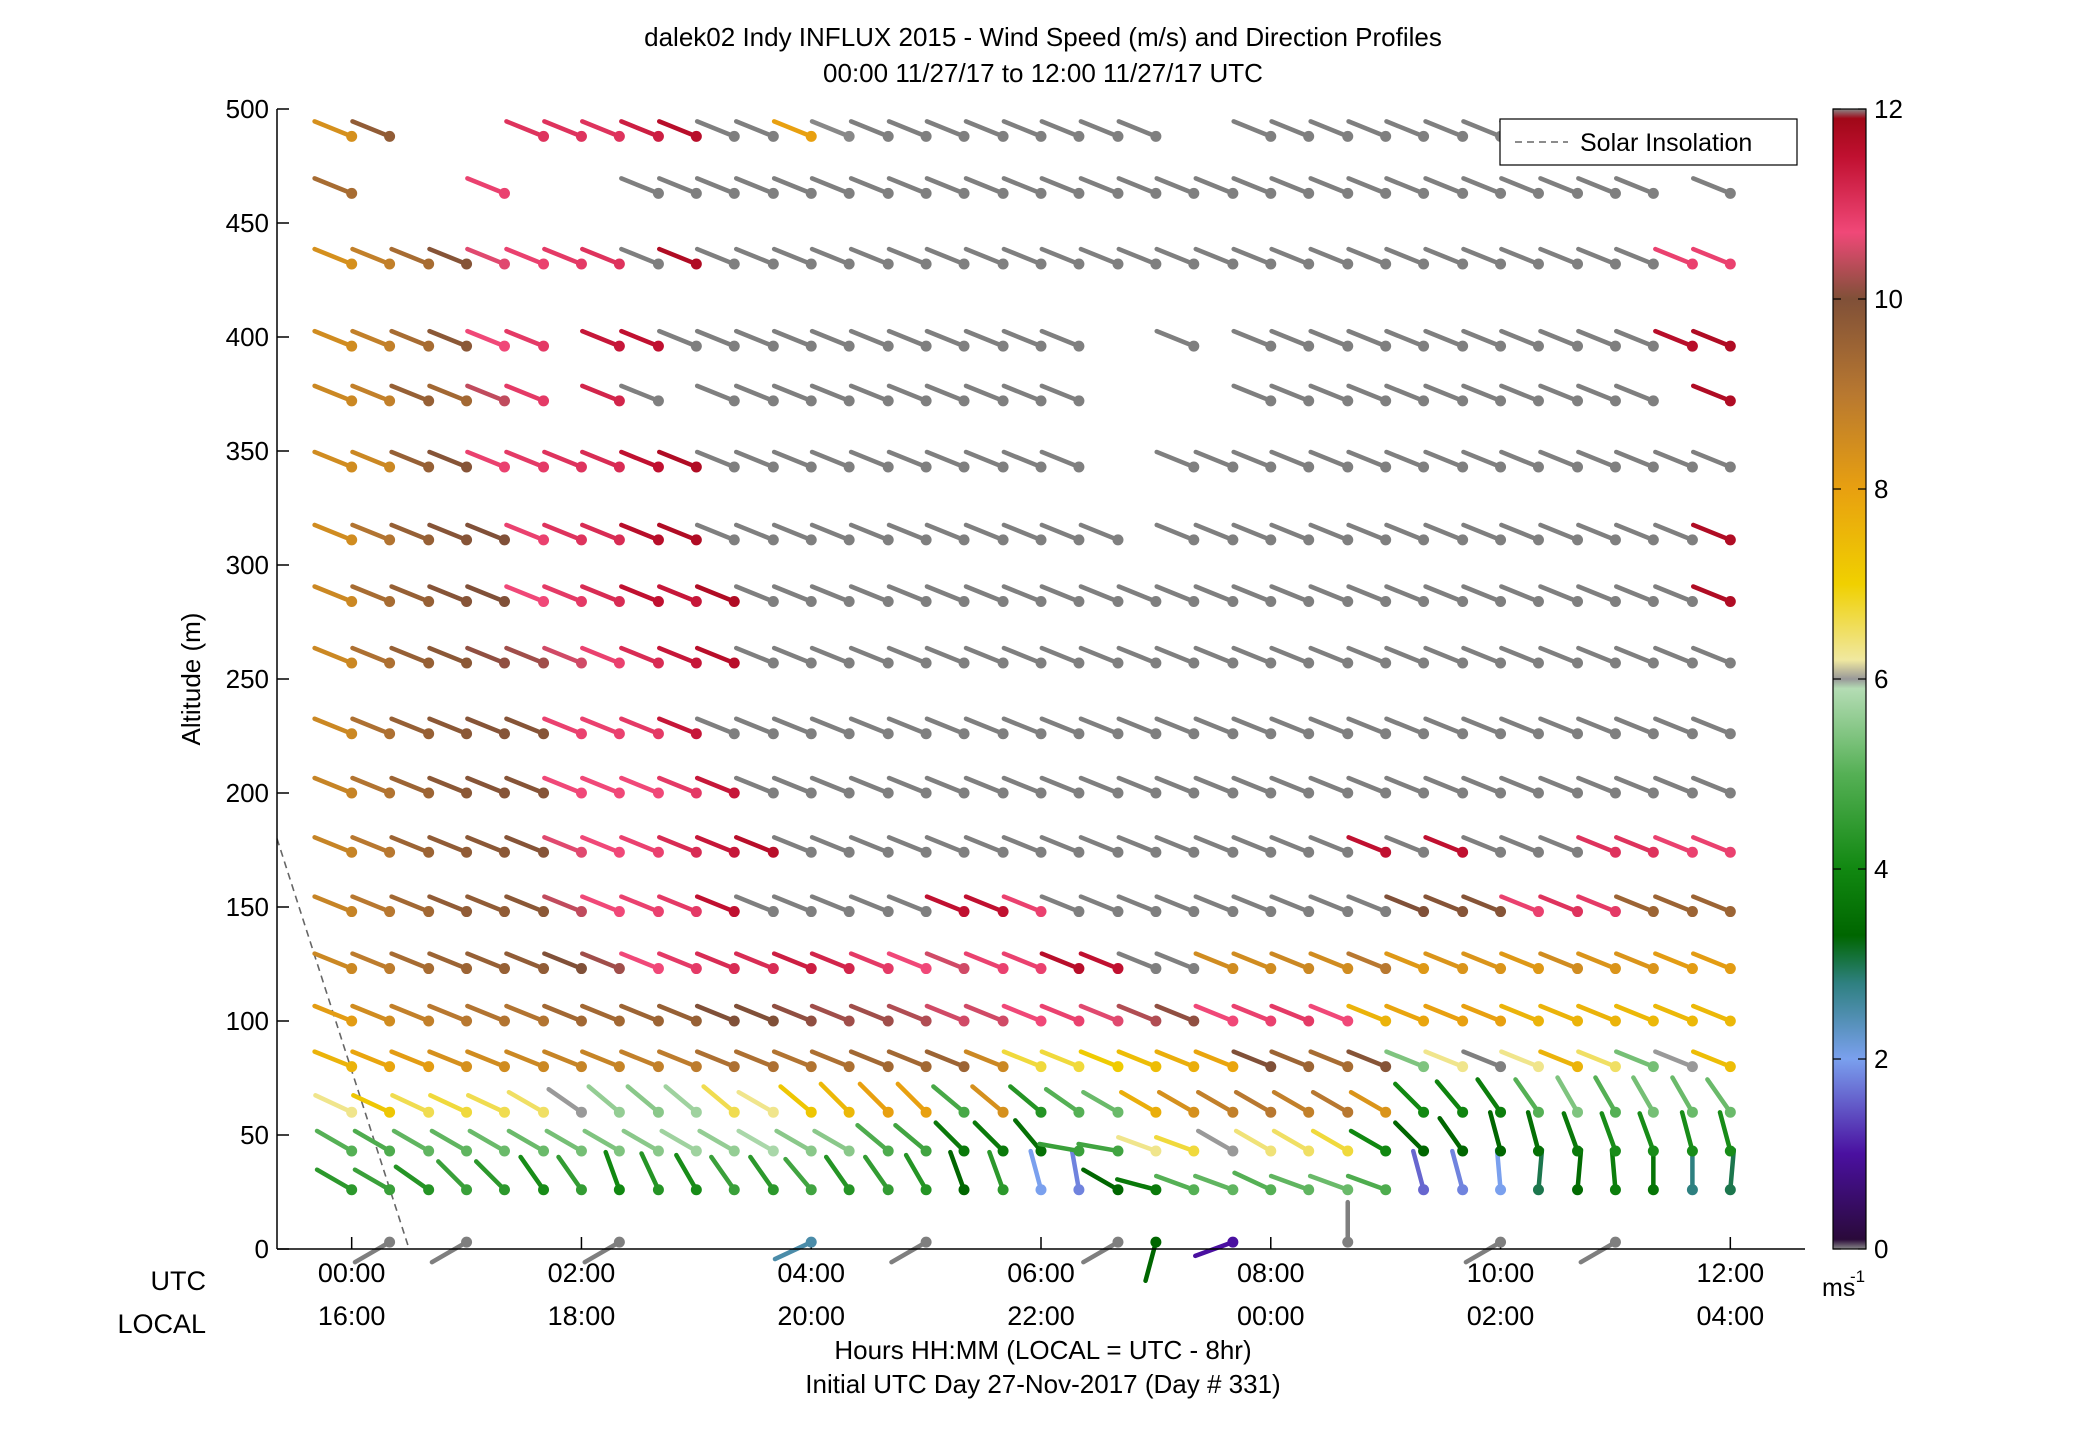 The height and width of the screenshot is (1430, 2098). Describe the element at coordinates (191, 679) in the screenshot. I see `y-axis-label: Altitude (m)` at that location.